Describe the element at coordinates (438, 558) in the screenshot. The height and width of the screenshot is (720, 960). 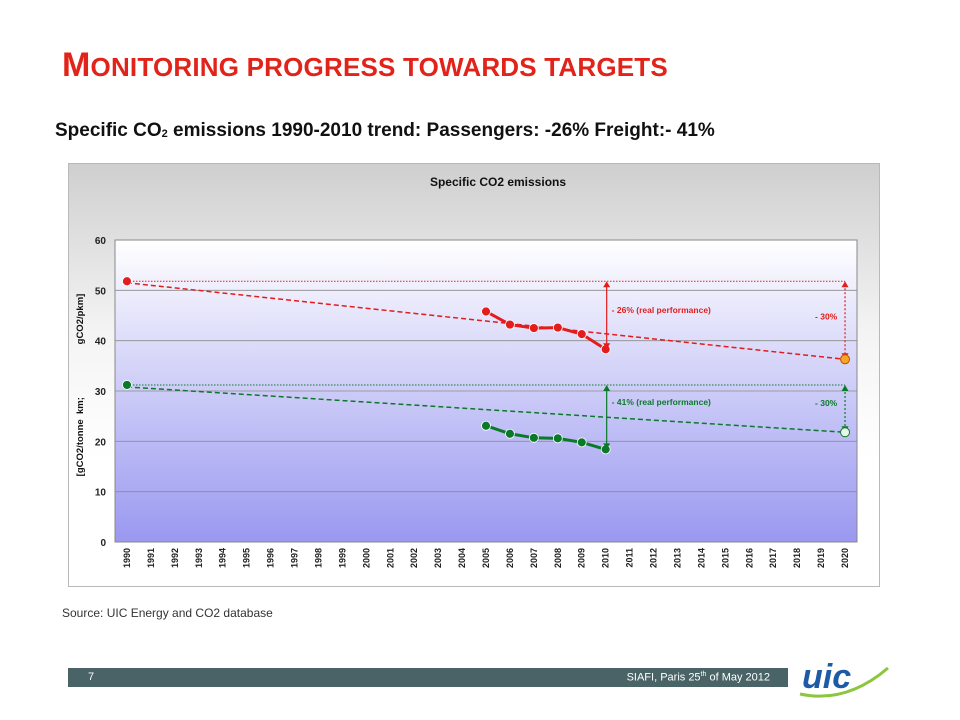
I see `x-tick-label: 2003` at that location.